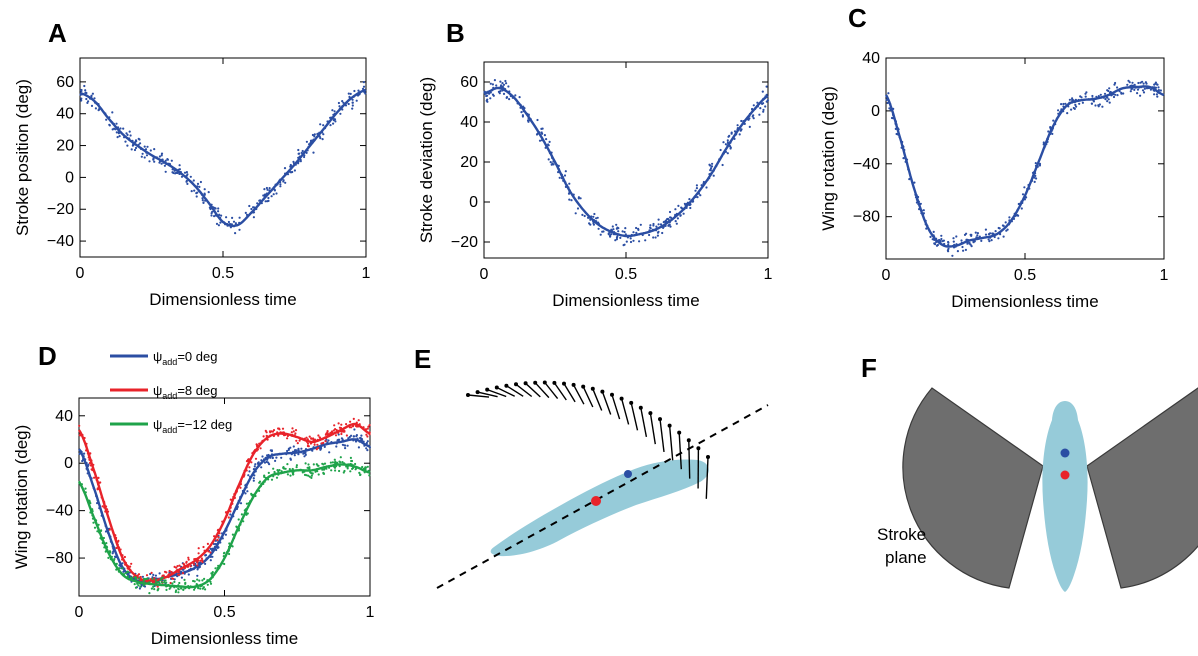 The image size is (1198, 656). I want to click on x-tick-label: 1, so click(370, 612).